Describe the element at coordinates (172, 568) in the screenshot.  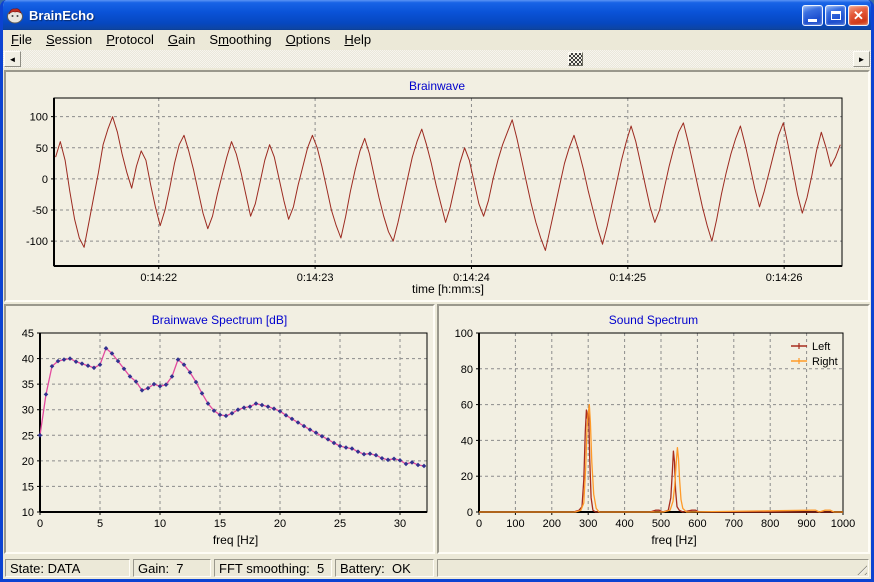
I see `status-gain: Gain: 7` at that location.